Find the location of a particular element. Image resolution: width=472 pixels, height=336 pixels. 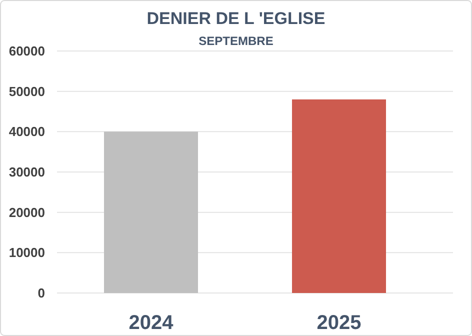

y-tick-label: 40000 is located at coordinates (26, 132).